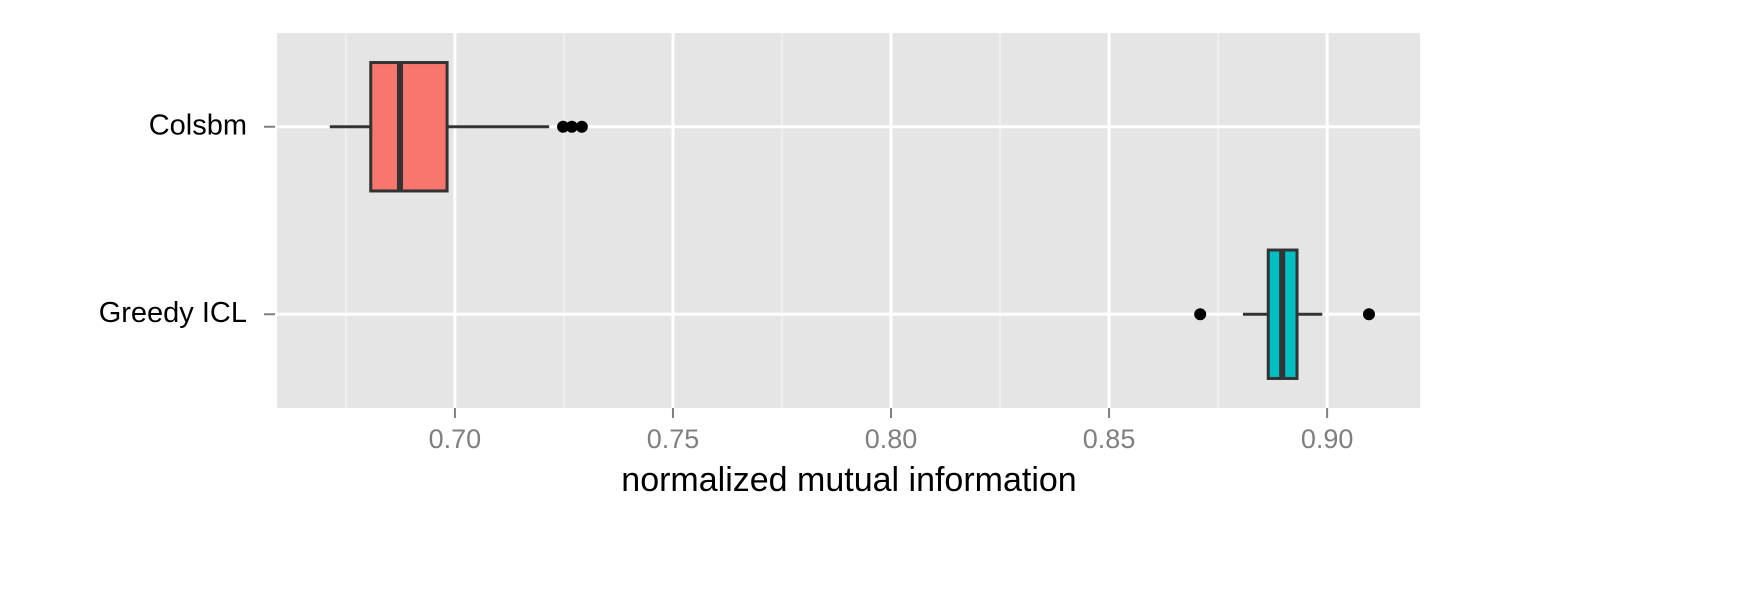 This screenshot has width=1759, height=597. I want to click on x-tick-label: 0.75, so click(673, 439).